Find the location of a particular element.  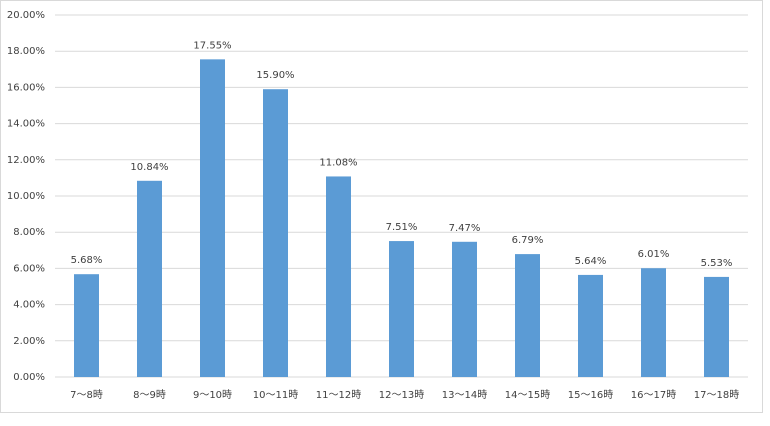

x-tick-label: 14〜15時 is located at coordinates (527, 395).